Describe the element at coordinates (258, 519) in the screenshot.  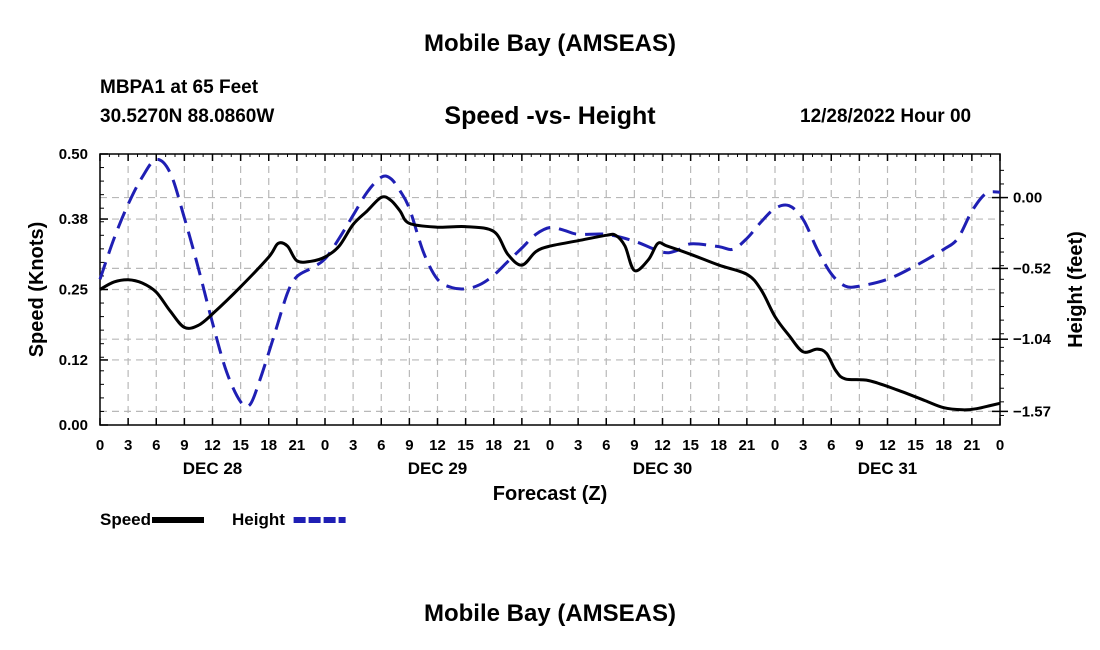
I see `legend-label: Height` at that location.